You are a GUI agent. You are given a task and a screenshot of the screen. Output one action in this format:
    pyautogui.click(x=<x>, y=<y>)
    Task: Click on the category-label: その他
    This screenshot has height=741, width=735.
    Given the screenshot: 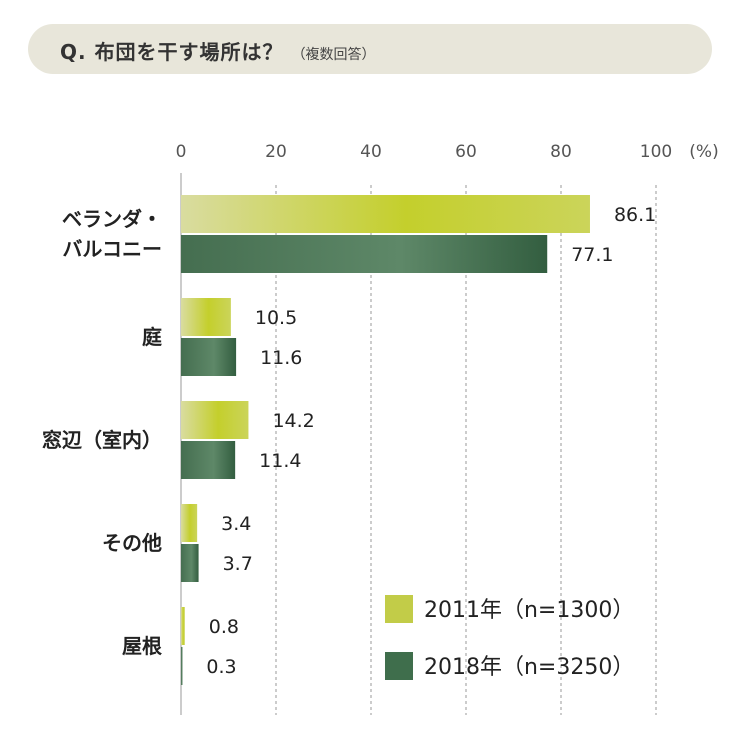 What is the action you would take?
    pyautogui.click(x=132, y=543)
    